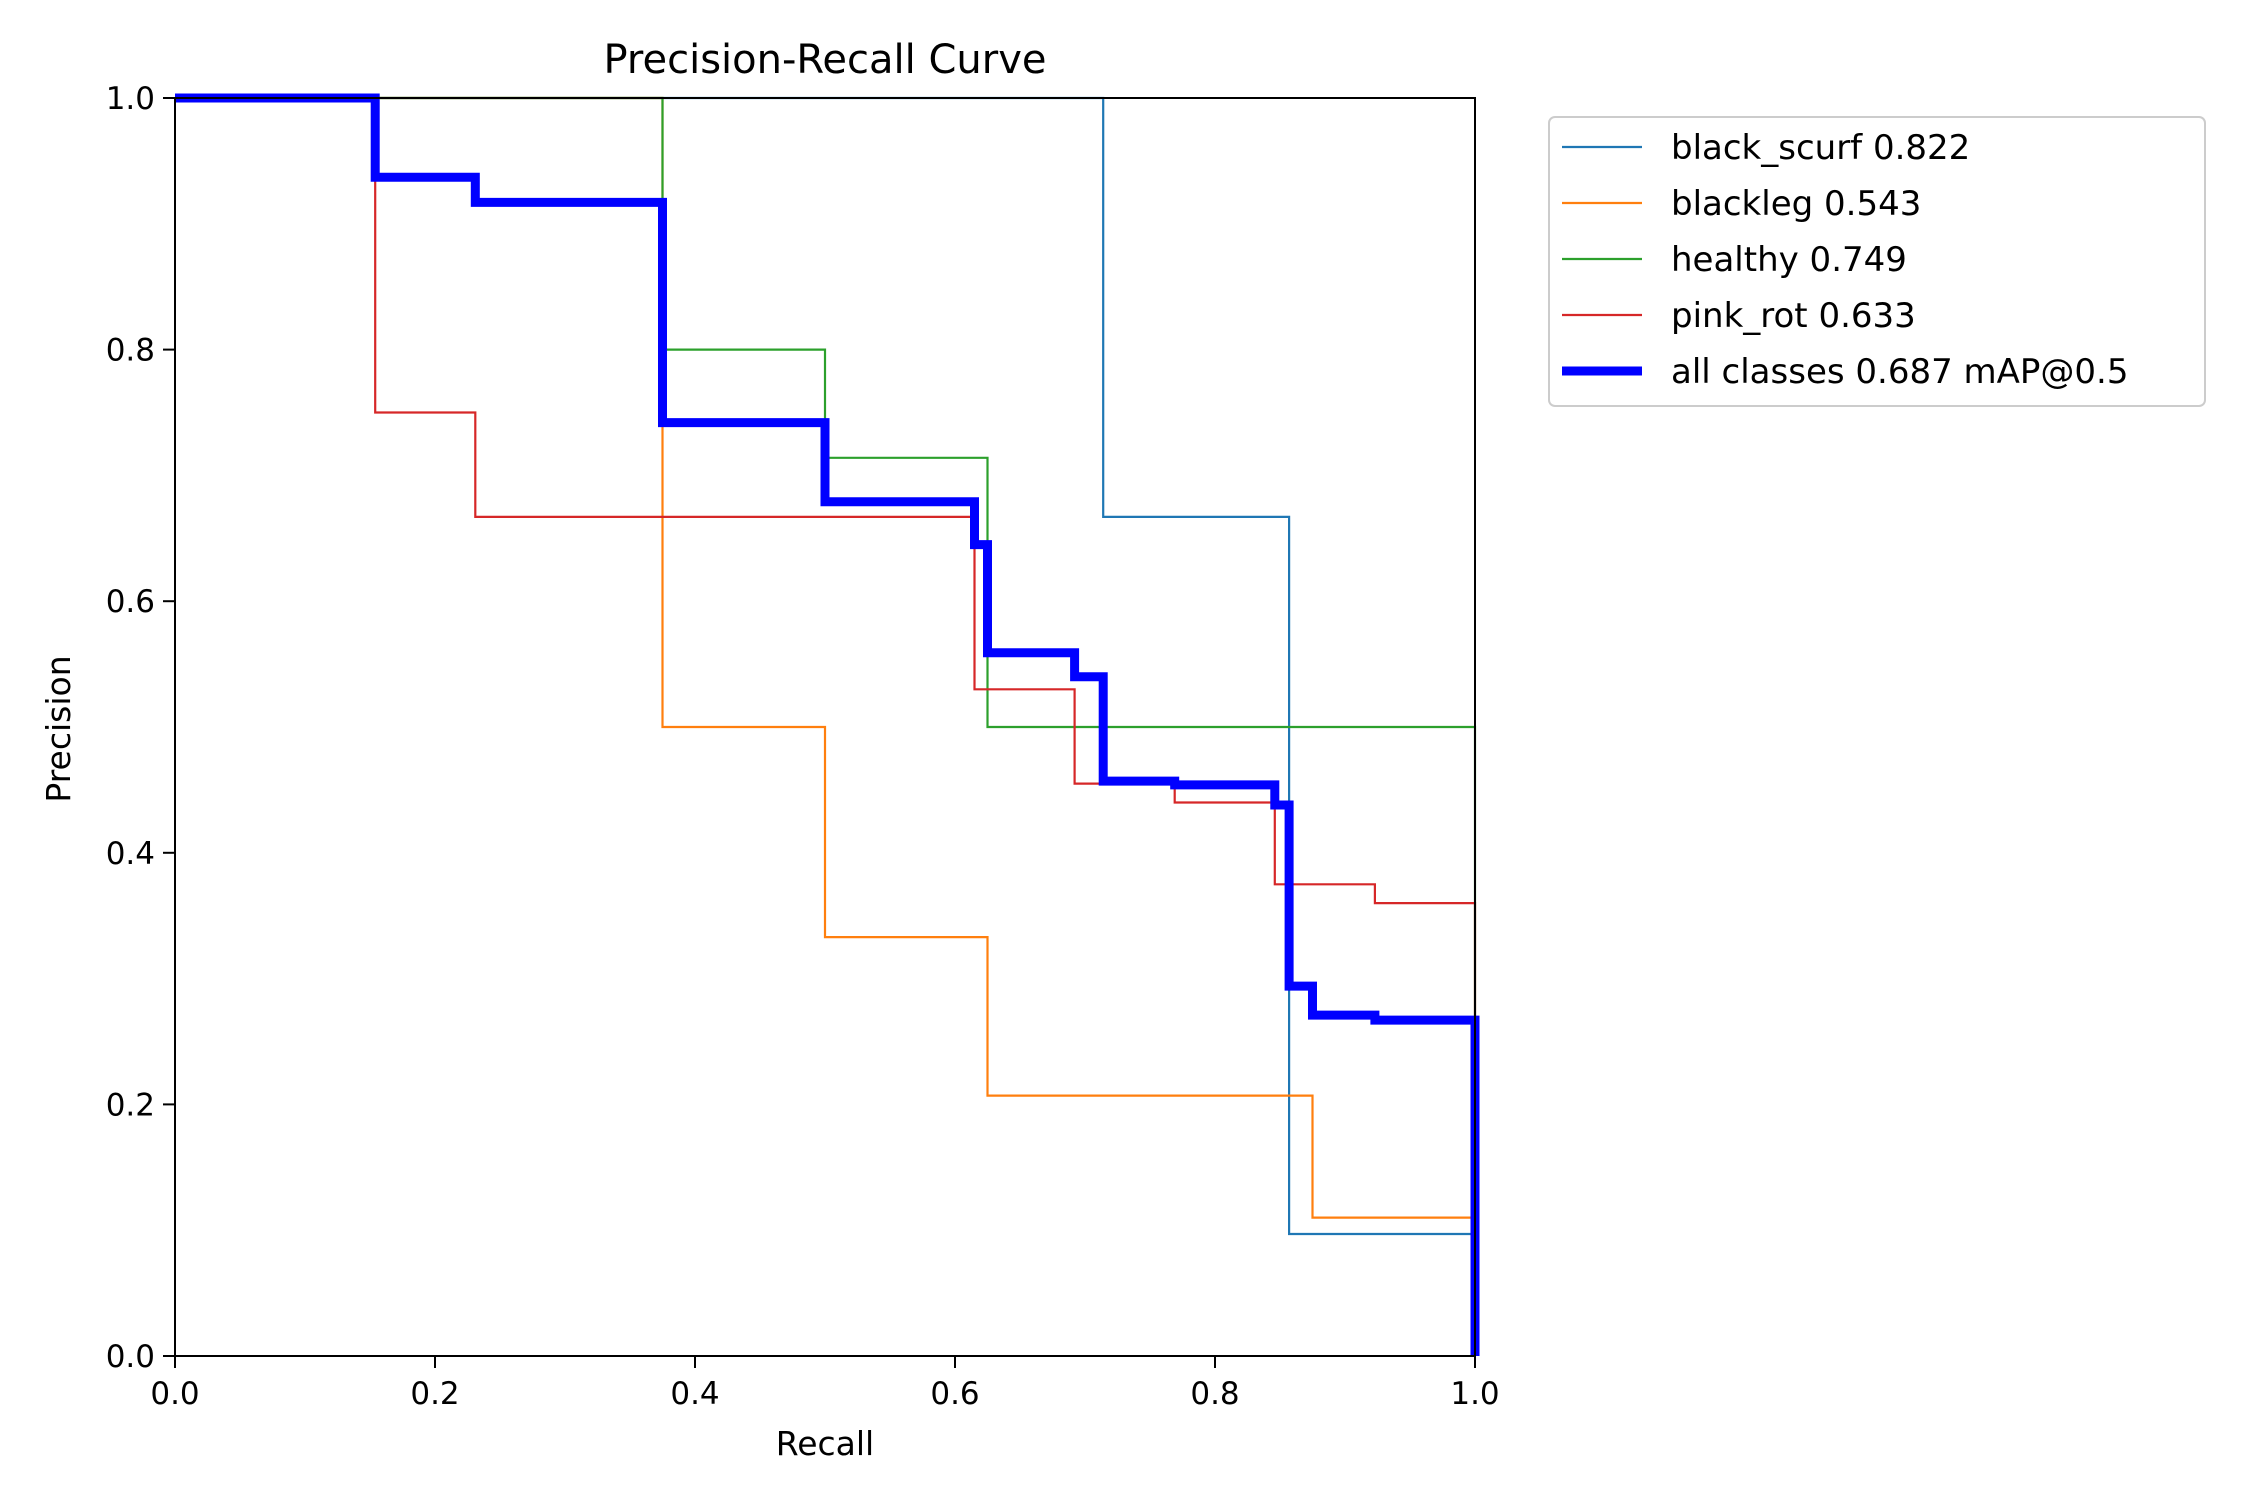  Describe the element at coordinates (174, 1394) in the screenshot. I see `x-tick-label: 0.0` at that location.